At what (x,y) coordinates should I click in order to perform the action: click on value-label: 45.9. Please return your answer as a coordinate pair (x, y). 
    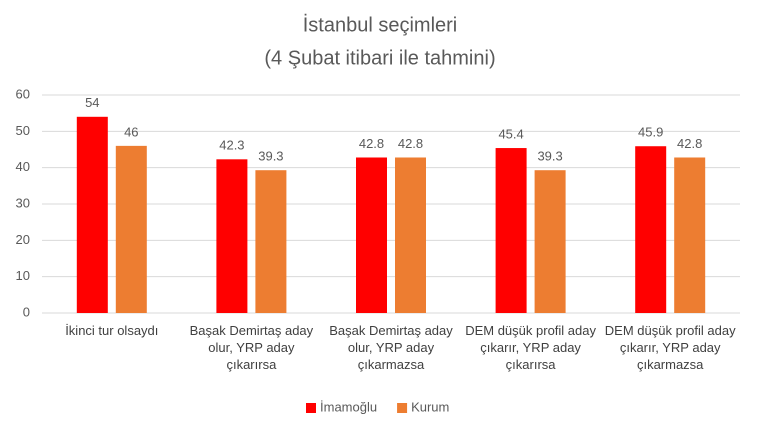
    Looking at the image, I should click on (650, 132).